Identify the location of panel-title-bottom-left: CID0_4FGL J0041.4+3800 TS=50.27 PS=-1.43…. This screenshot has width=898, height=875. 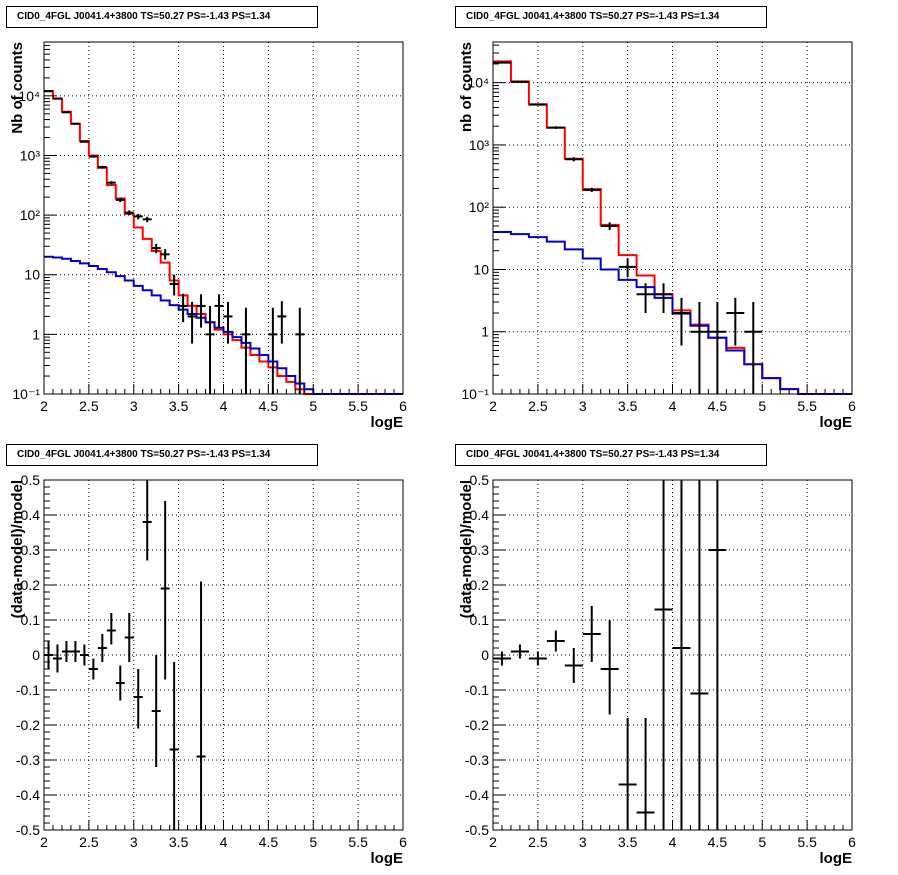
(162, 455).